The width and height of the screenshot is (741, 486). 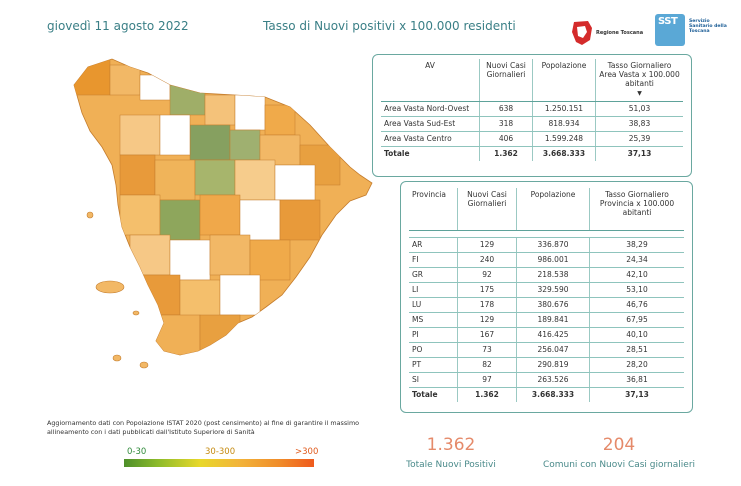 I want to click on prov-rate: 42,10, so click(x=636, y=275).